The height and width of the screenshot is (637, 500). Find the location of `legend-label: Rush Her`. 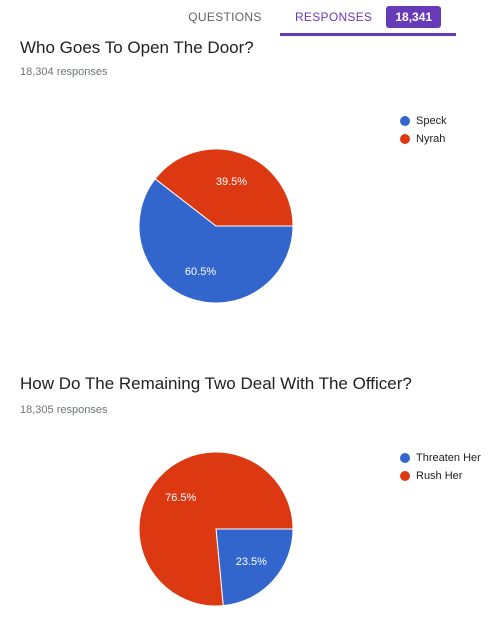

legend-label: Rush Her is located at coordinates (439, 475).